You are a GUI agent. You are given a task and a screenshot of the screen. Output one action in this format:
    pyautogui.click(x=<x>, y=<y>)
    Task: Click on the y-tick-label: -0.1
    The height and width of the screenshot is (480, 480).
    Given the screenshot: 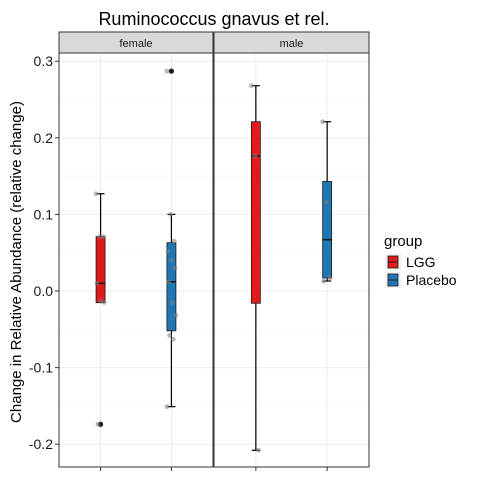 What is the action you would take?
    pyautogui.click(x=41, y=368)
    